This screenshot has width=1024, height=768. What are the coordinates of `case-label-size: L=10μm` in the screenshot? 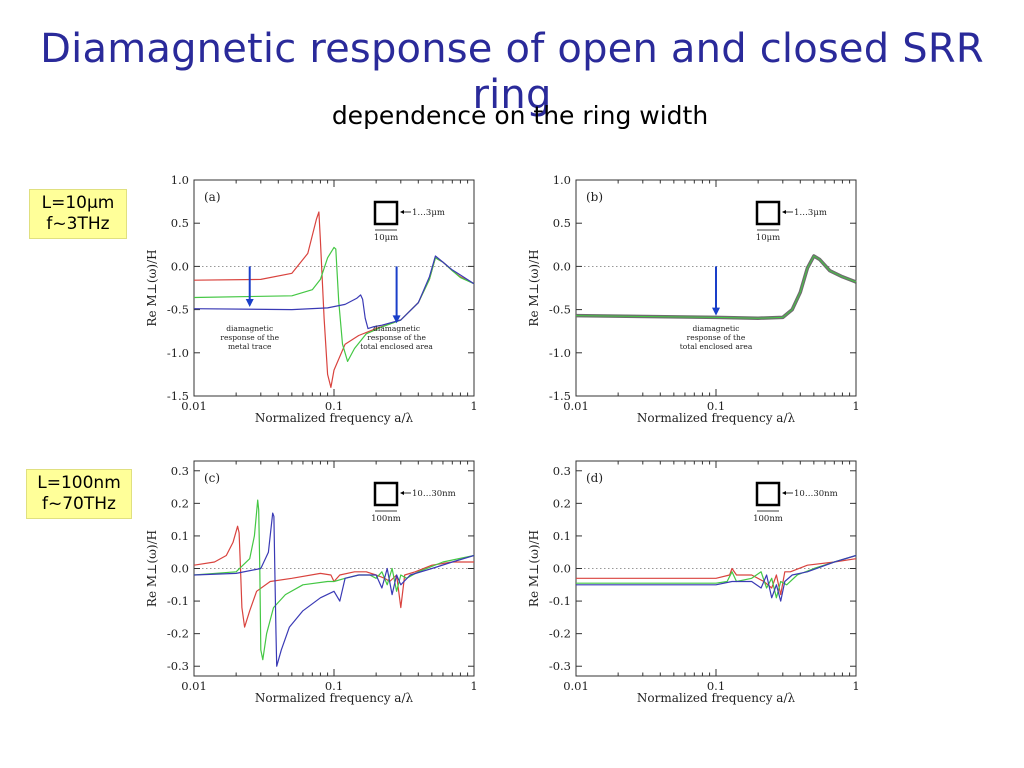 It's located at (78, 203).